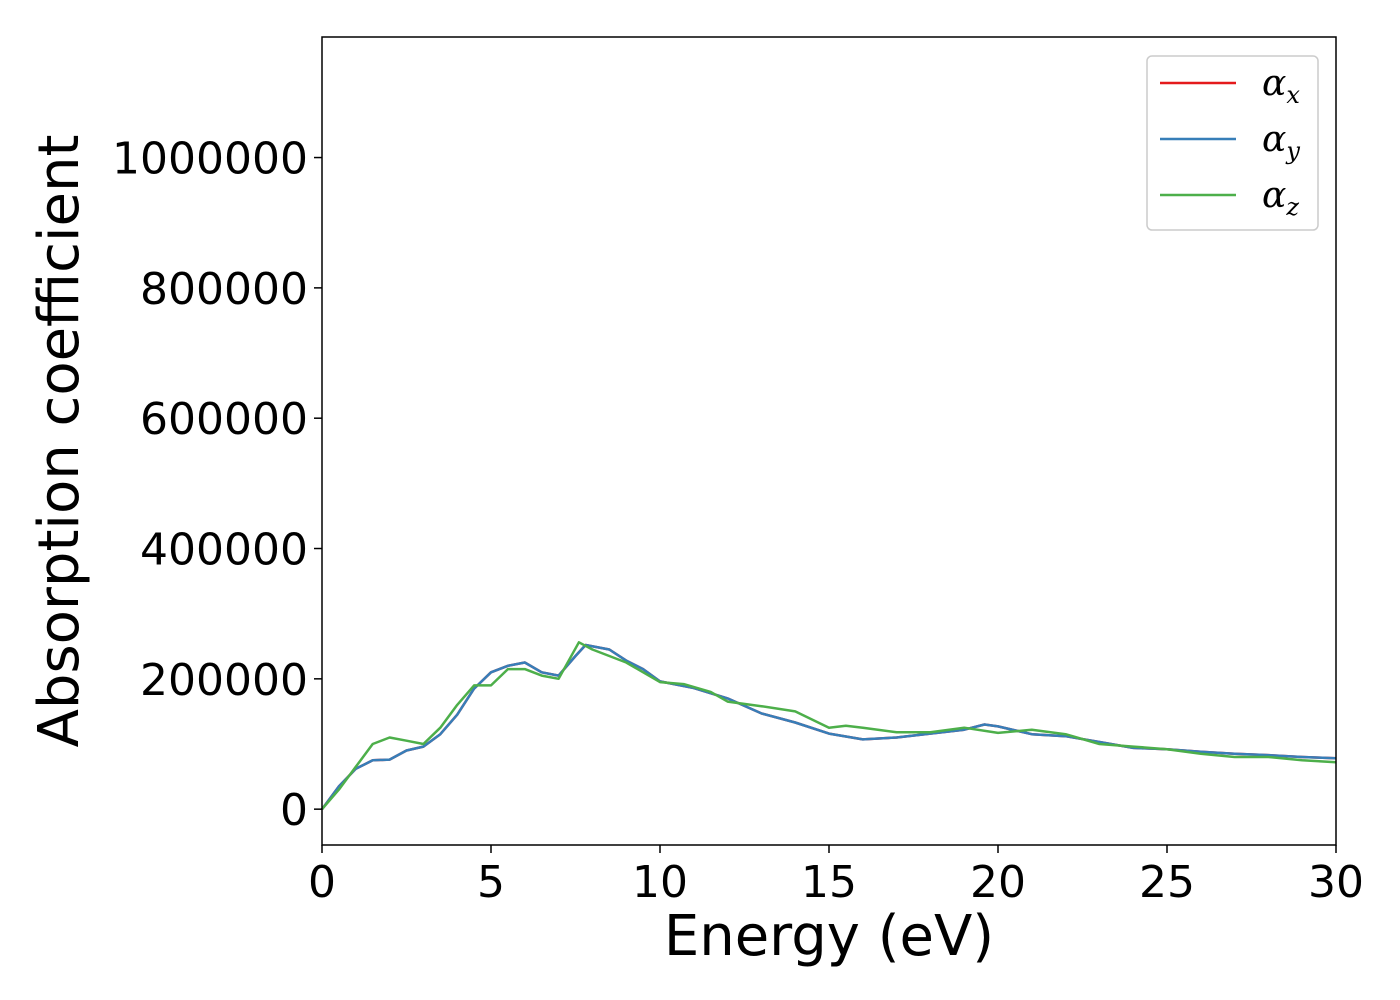 The image size is (1400, 1000). Describe the element at coordinates (217, 485) in the screenshot. I see `y-axis: 0 200000 400000 600000 800000 1000000` at that location.